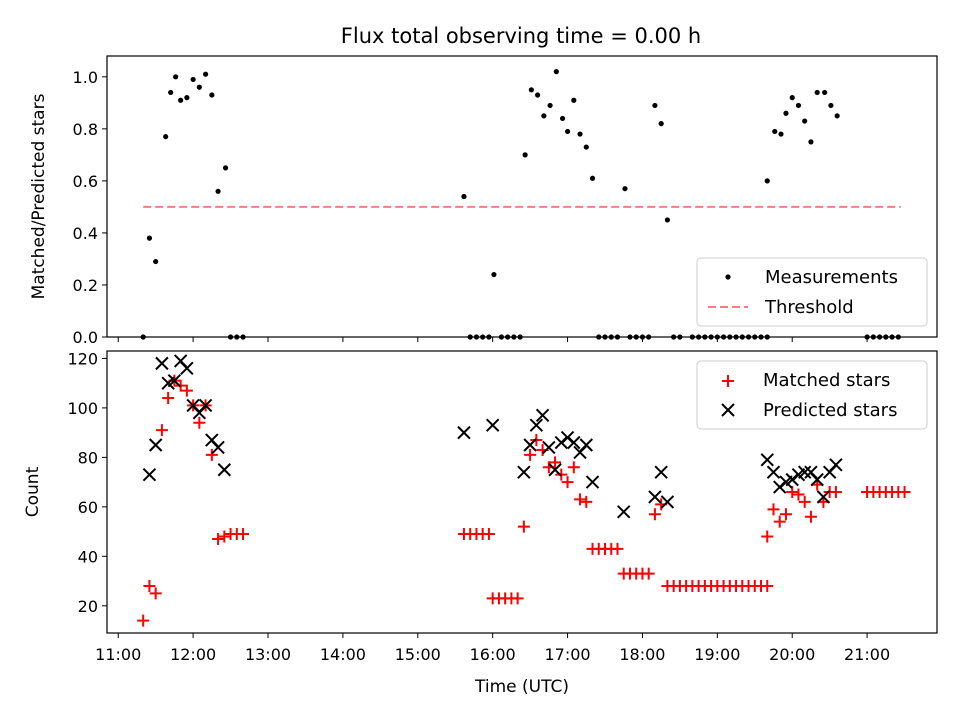  What do you see at coordinates (831, 277) in the screenshot?
I see `legend-measurements-label: Measurements` at bounding box center [831, 277].